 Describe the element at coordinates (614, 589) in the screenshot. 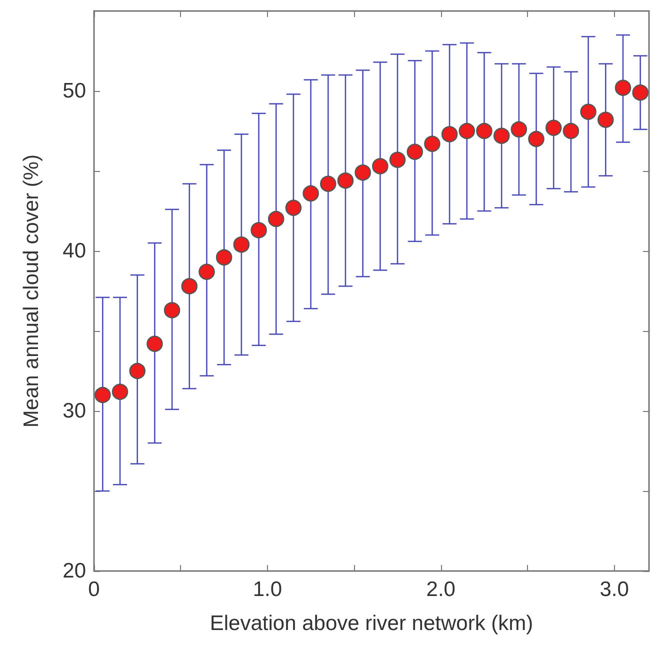

I see `x-tick-label: 3.0` at that location.